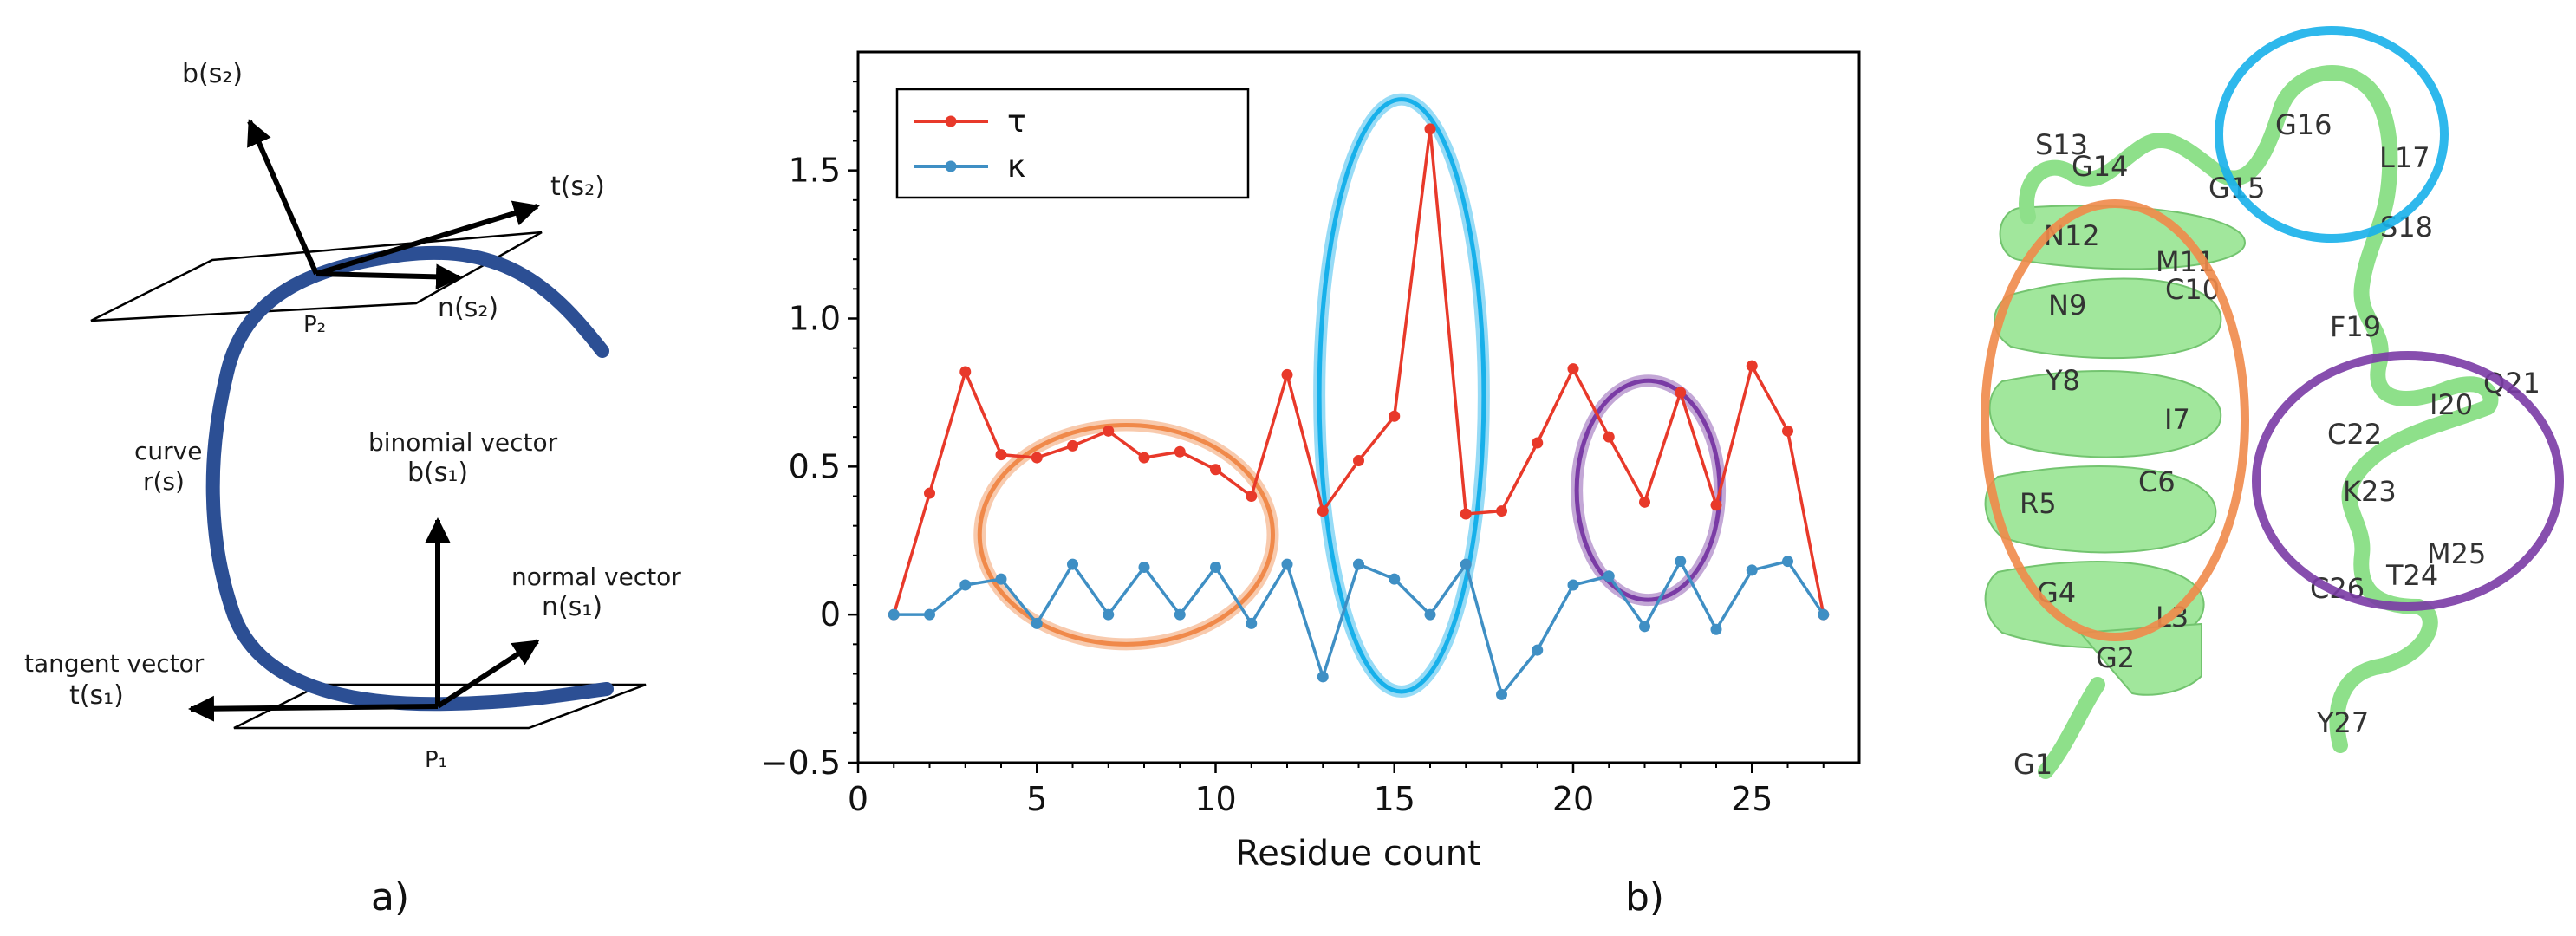  Describe the element at coordinates (283, 197) in the screenshot. I see `binormal-vector-s2` at that location.